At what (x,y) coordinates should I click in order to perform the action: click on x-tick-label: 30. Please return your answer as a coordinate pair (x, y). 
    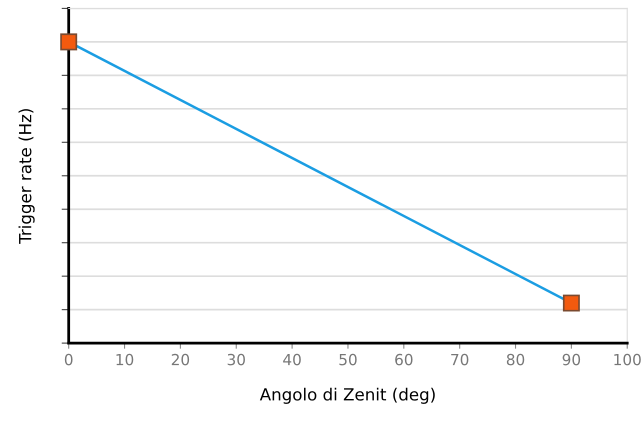
    Looking at the image, I should click on (236, 360).